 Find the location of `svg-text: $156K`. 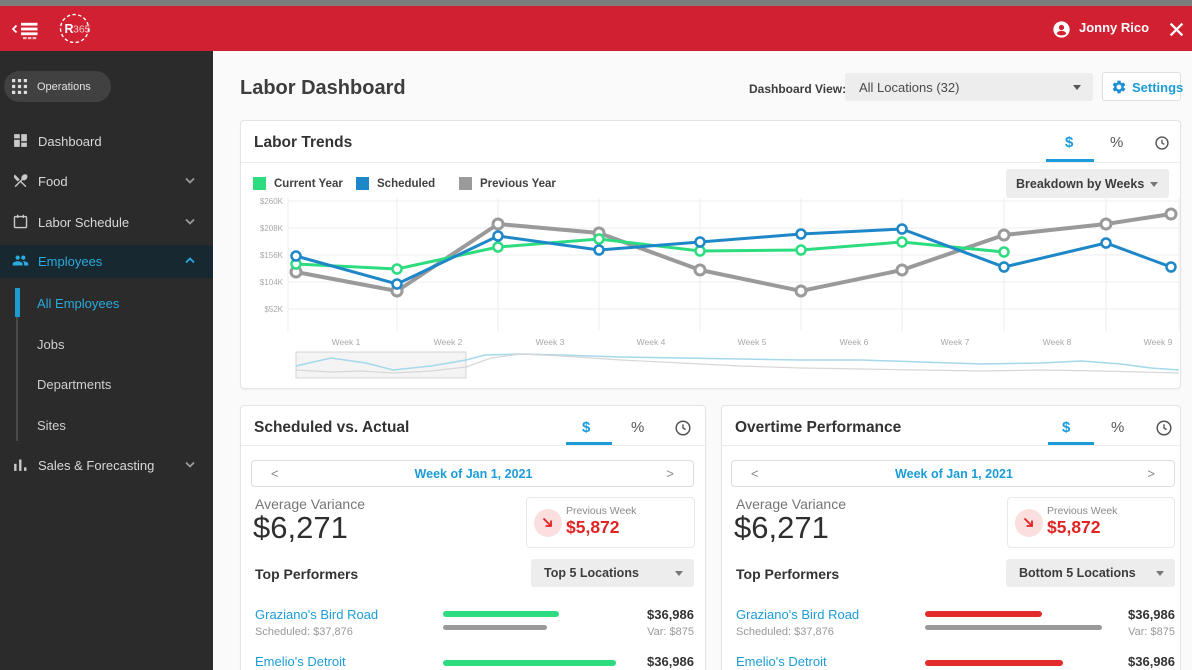

svg-text: $156K is located at coordinates (272, 255).